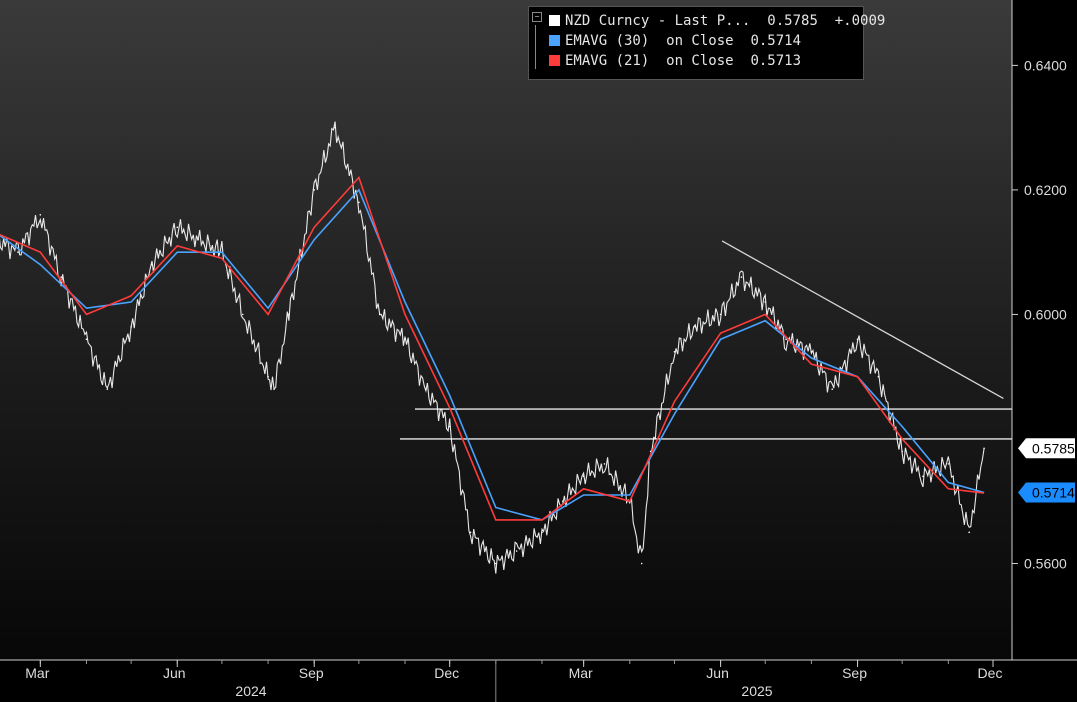  What do you see at coordinates (250, 691) in the screenshot?
I see `x-year-label: 2024` at bounding box center [250, 691].